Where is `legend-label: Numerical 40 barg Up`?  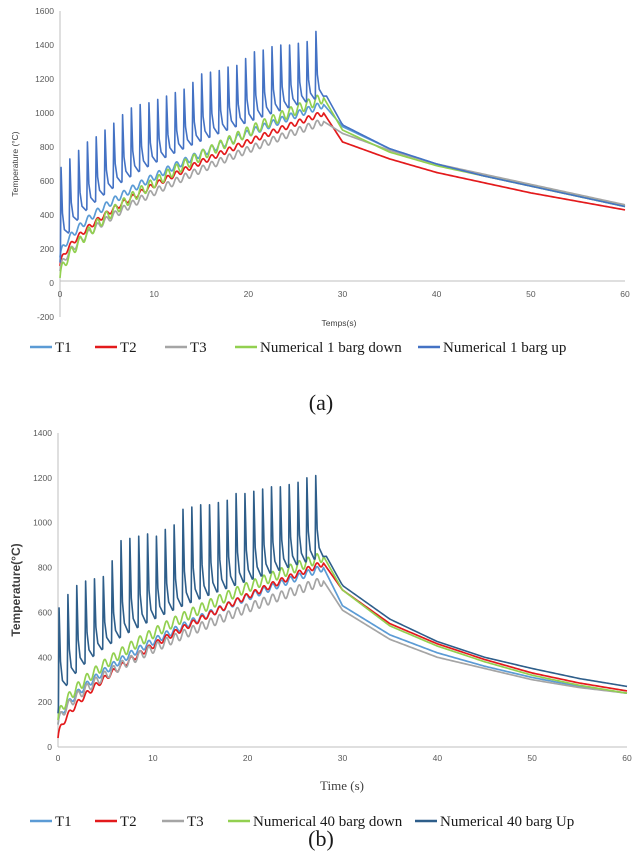 legend-label: Numerical 40 barg Up is located at coordinates (507, 822).